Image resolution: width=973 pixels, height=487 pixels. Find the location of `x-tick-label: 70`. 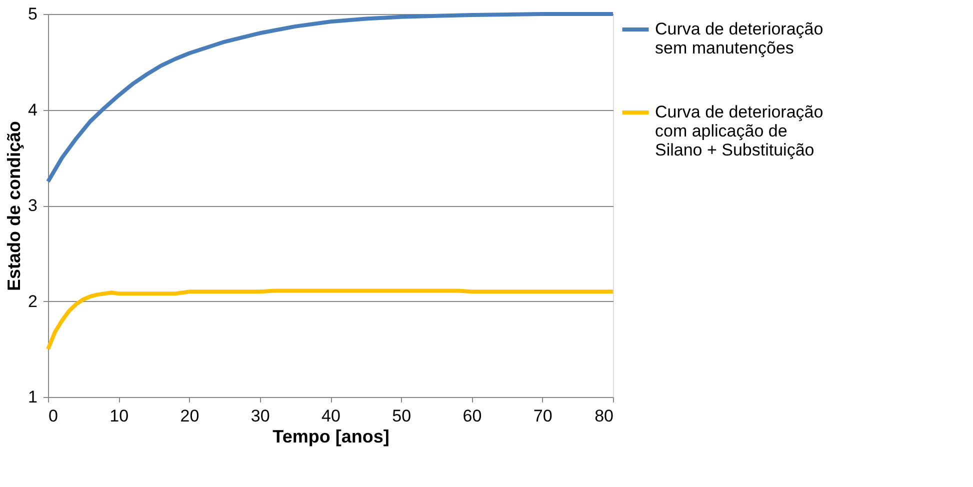

x-tick-label: 70 is located at coordinates (542, 416).